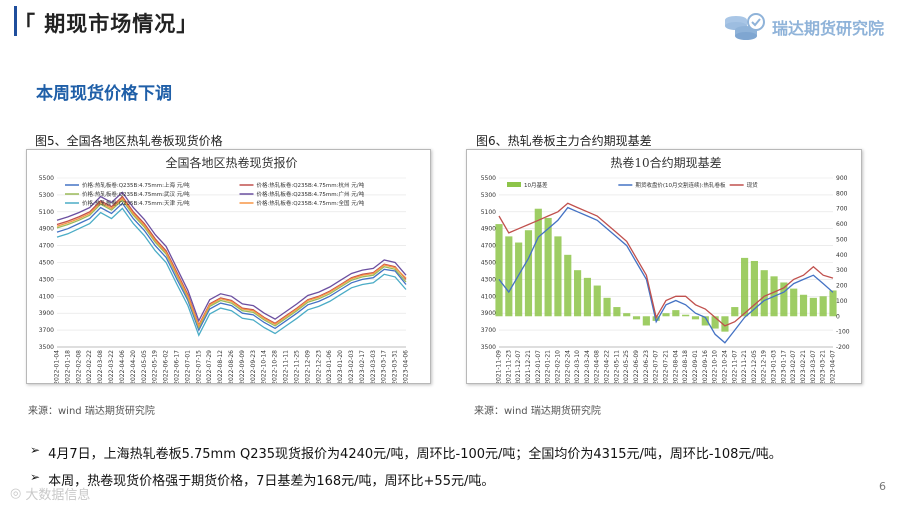  What do you see at coordinates (833, 366) in the screenshot?
I see `x-tick-label: 2023-04-07` at bounding box center [833, 366].